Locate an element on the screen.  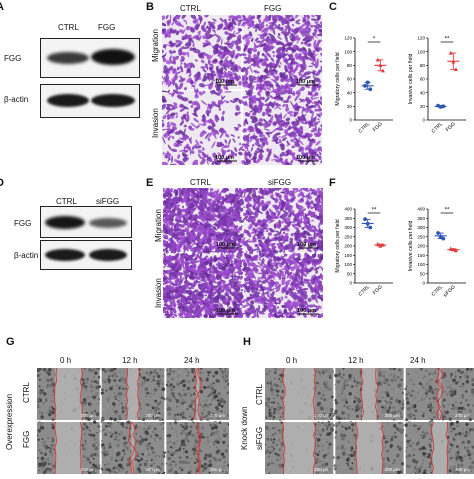
blot-d-col-sifgg: siFGG is located at coordinates (107, 201).